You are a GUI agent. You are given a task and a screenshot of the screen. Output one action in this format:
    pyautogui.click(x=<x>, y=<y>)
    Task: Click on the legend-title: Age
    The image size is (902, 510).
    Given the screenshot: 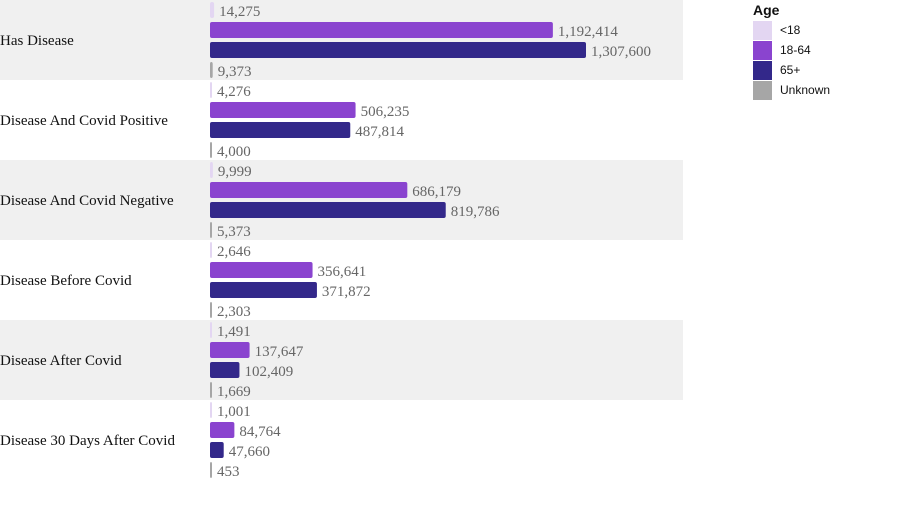 What is the action you would take?
    pyautogui.click(x=766, y=10)
    